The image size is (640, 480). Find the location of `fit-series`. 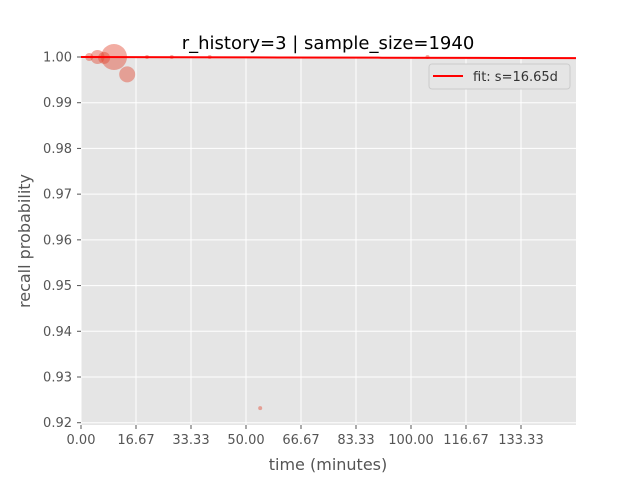

fit-series is located at coordinates (328, 57).